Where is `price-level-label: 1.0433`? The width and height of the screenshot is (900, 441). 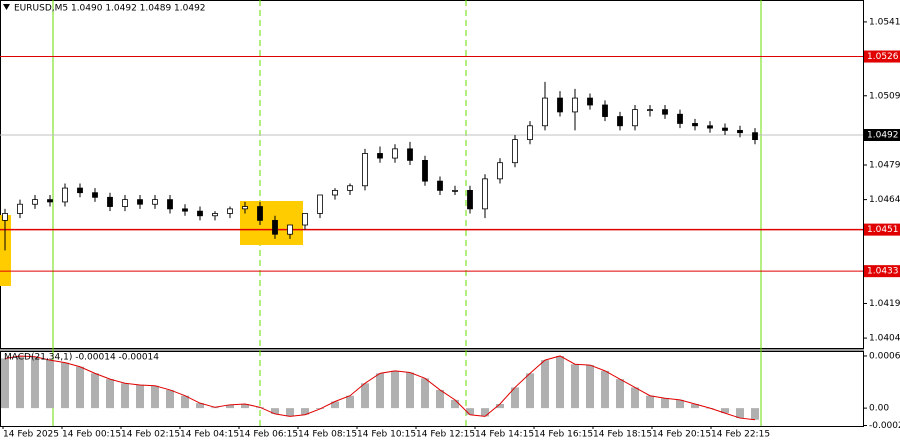
price-level-label: 1.0433 is located at coordinates (883, 272).